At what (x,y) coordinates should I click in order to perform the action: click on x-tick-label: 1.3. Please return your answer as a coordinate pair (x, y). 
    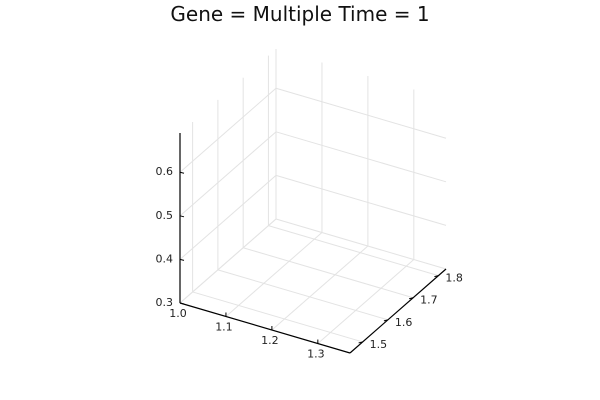
    Looking at the image, I should click on (316, 354).